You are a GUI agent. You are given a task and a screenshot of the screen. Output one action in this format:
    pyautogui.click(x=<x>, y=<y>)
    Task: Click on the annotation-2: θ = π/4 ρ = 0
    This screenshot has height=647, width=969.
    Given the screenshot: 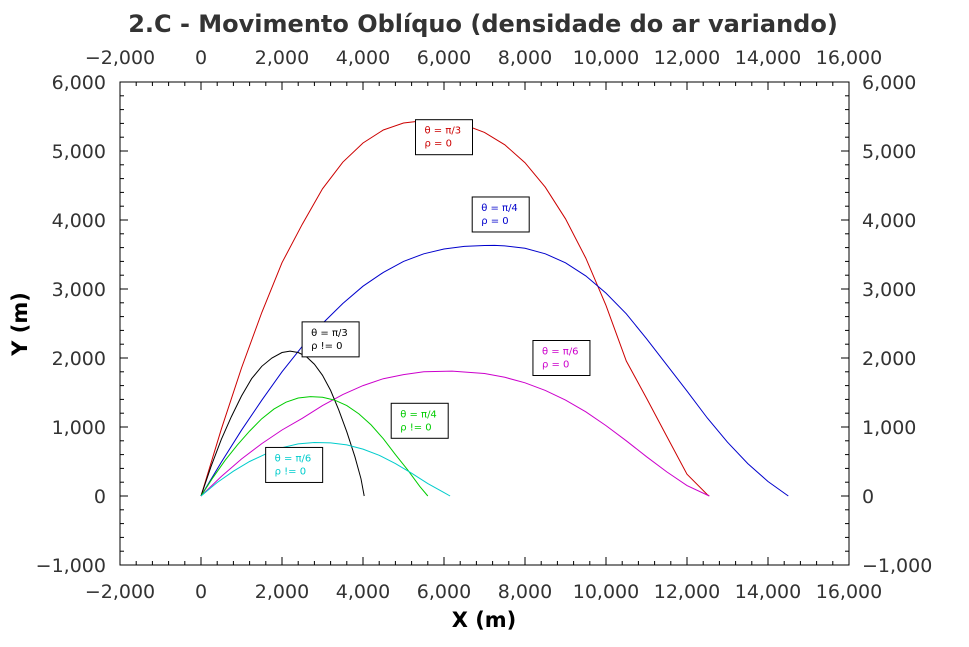 What is the action you would take?
    pyautogui.click(x=500, y=214)
    